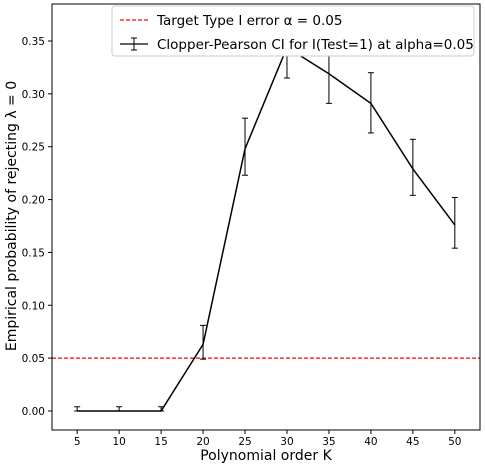 The width and height of the screenshot is (485, 468). What do you see at coordinates (33, 412) in the screenshot?
I see `y-tick-label-0.00: 0.00` at bounding box center [33, 412].